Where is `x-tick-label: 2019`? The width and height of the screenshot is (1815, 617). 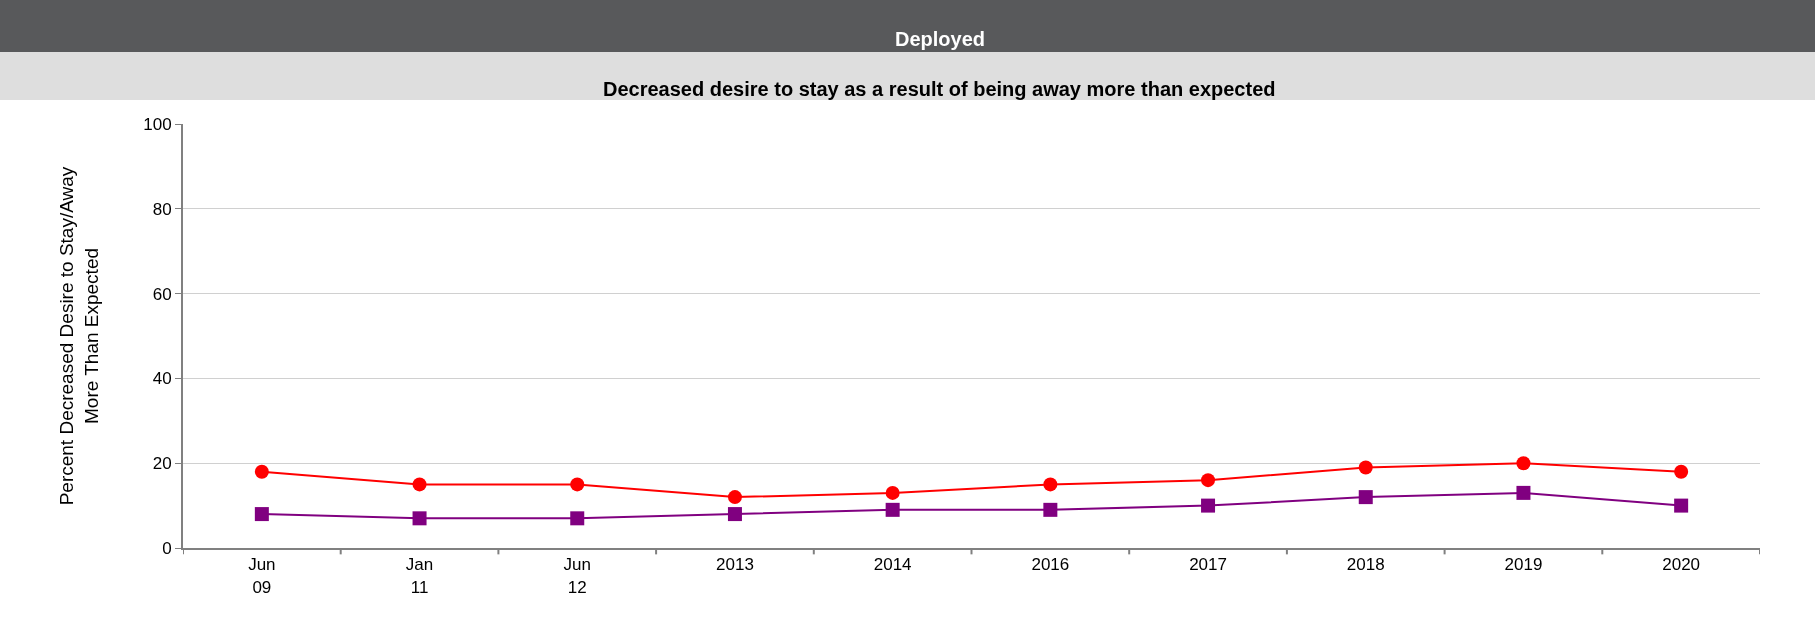 x-tick-label: 2019 is located at coordinates (1523, 565).